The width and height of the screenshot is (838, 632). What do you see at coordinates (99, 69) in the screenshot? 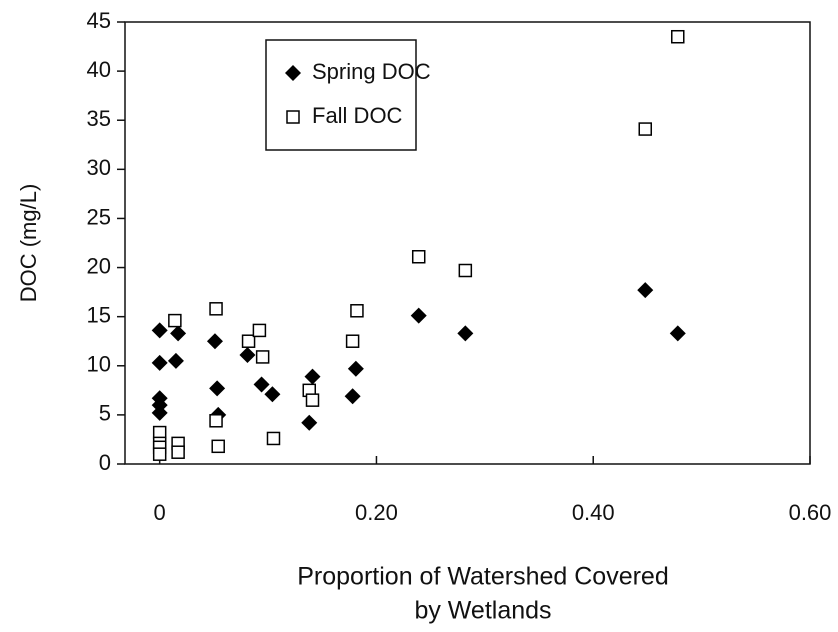
I see `y-tick-label: 40` at bounding box center [99, 69].